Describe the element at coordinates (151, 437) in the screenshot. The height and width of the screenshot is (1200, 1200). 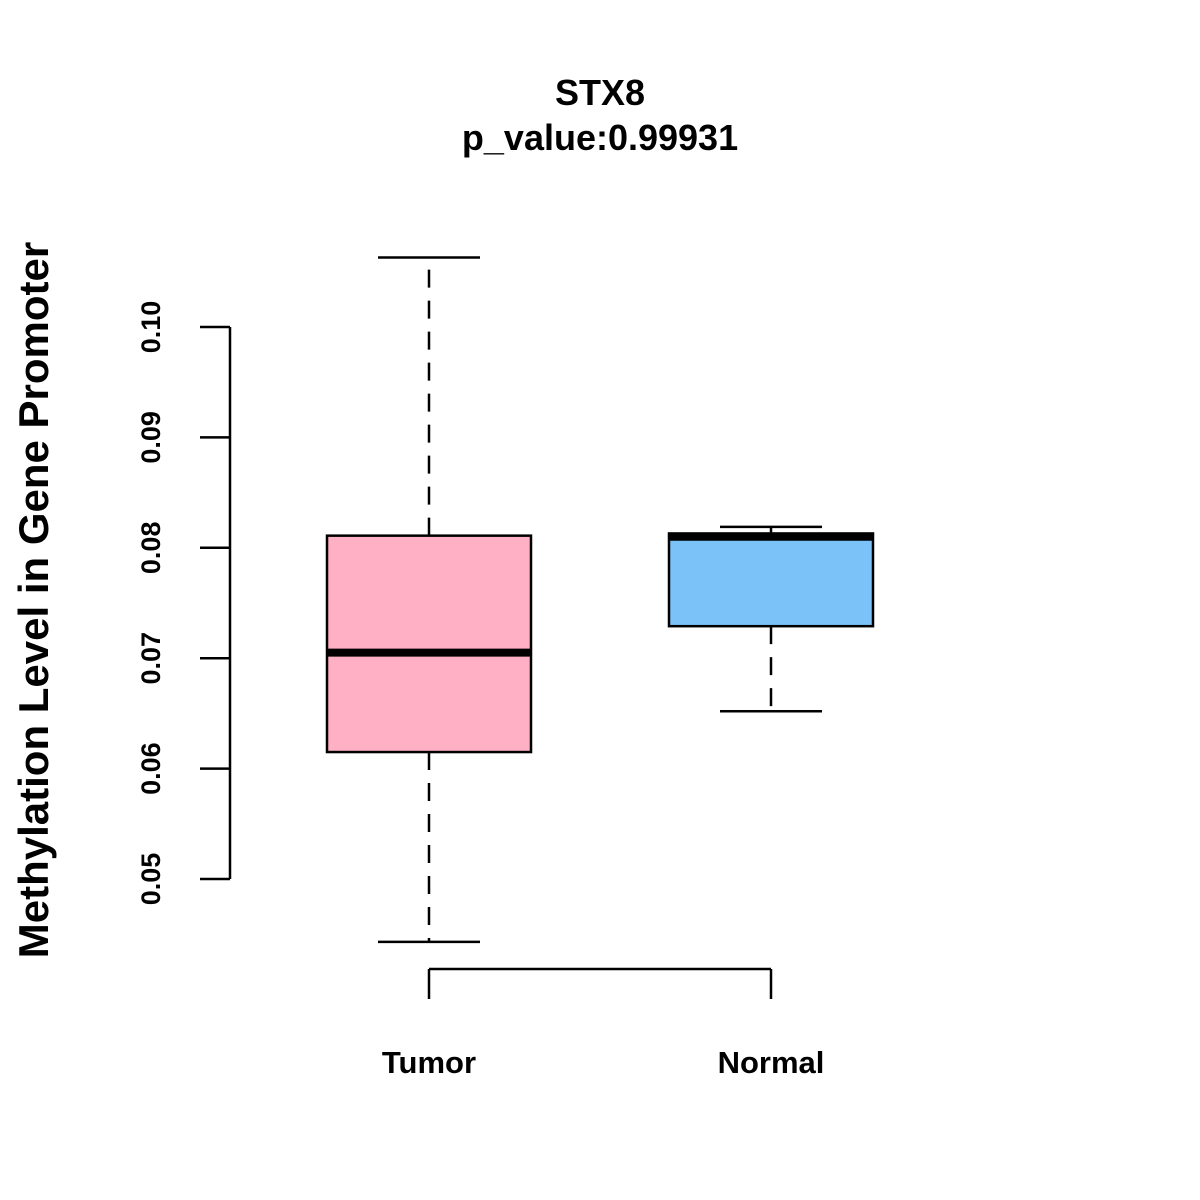
I see `y-tick-label: 0.09` at that location.